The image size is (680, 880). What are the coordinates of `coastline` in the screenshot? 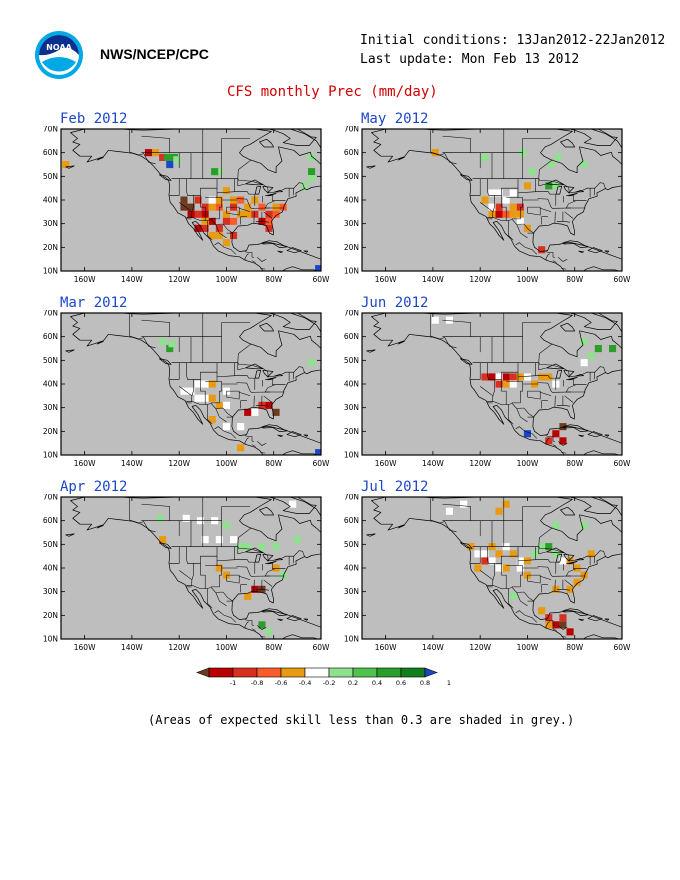 It's located at (195, 200).